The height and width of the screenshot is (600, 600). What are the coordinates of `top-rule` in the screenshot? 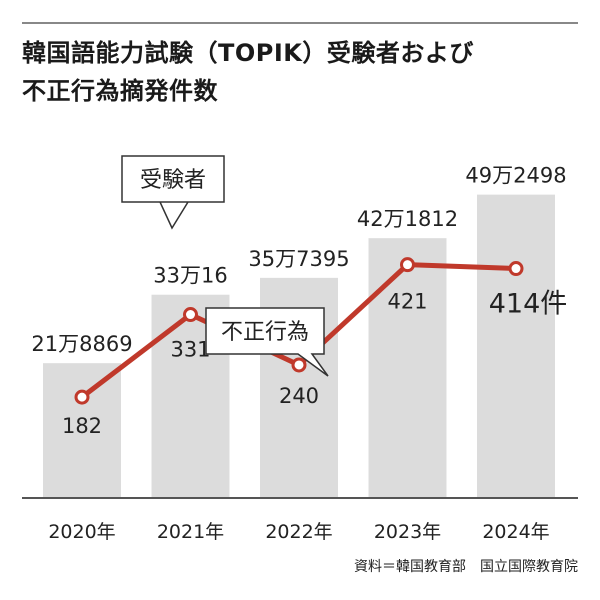 It's located at (300, 23).